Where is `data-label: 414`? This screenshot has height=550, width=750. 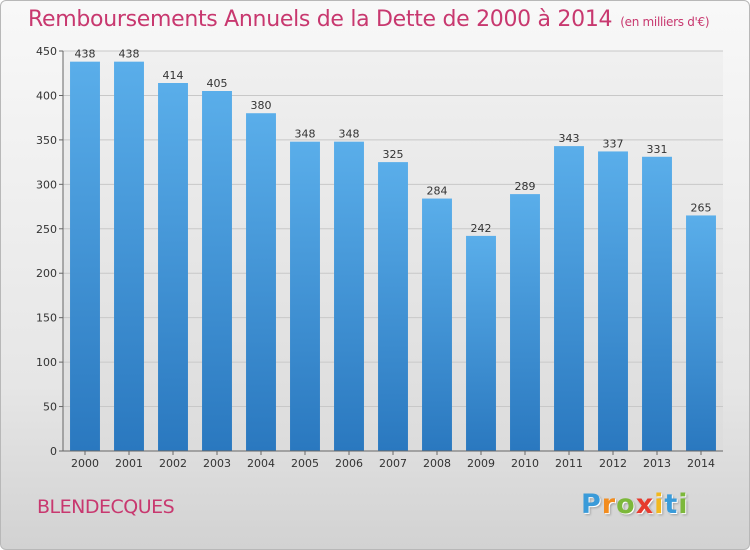
data-label: 414 is located at coordinates (173, 75).